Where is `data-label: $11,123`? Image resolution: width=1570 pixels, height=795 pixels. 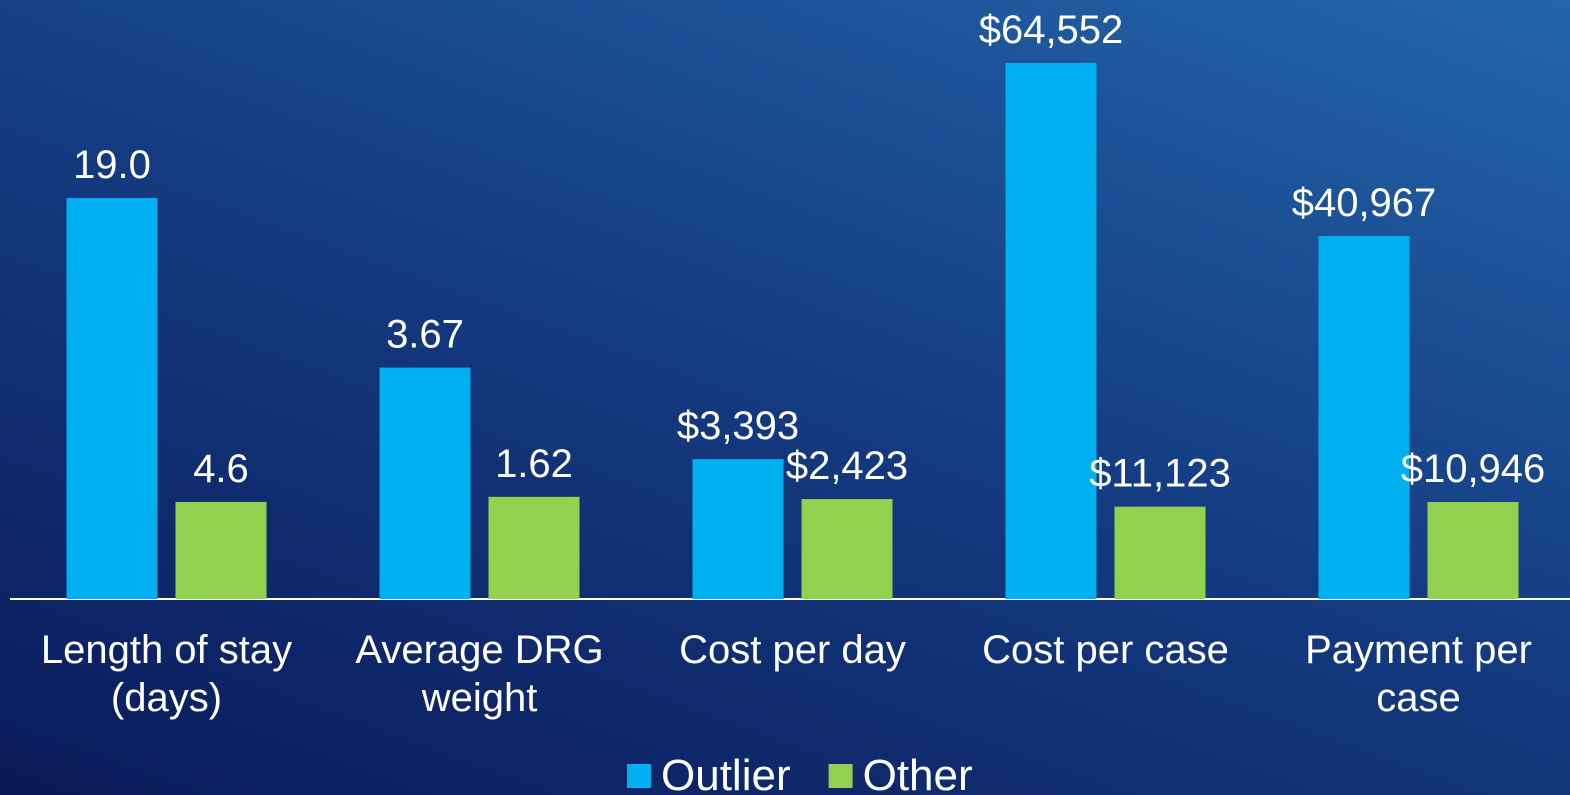
data-label: $11,123 is located at coordinates (1160, 474).